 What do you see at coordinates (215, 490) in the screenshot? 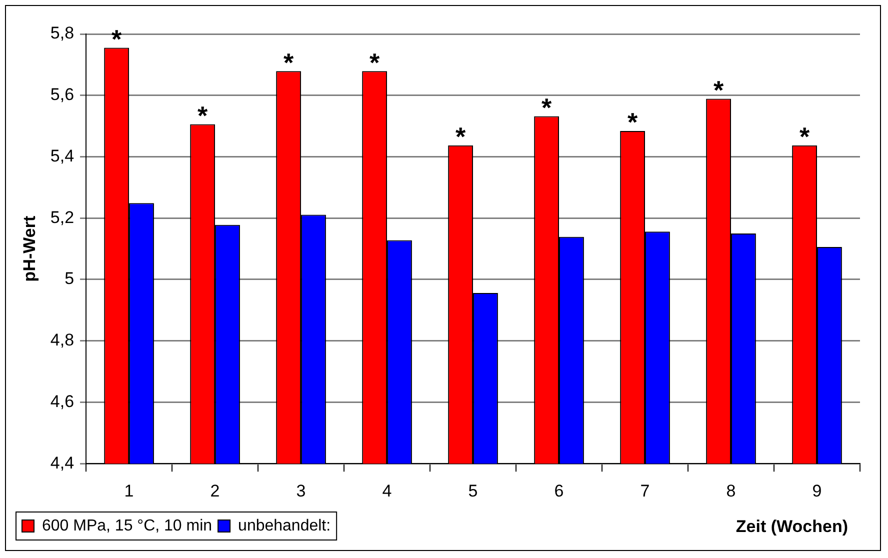
I see `x-tick-label: 2` at bounding box center [215, 490].